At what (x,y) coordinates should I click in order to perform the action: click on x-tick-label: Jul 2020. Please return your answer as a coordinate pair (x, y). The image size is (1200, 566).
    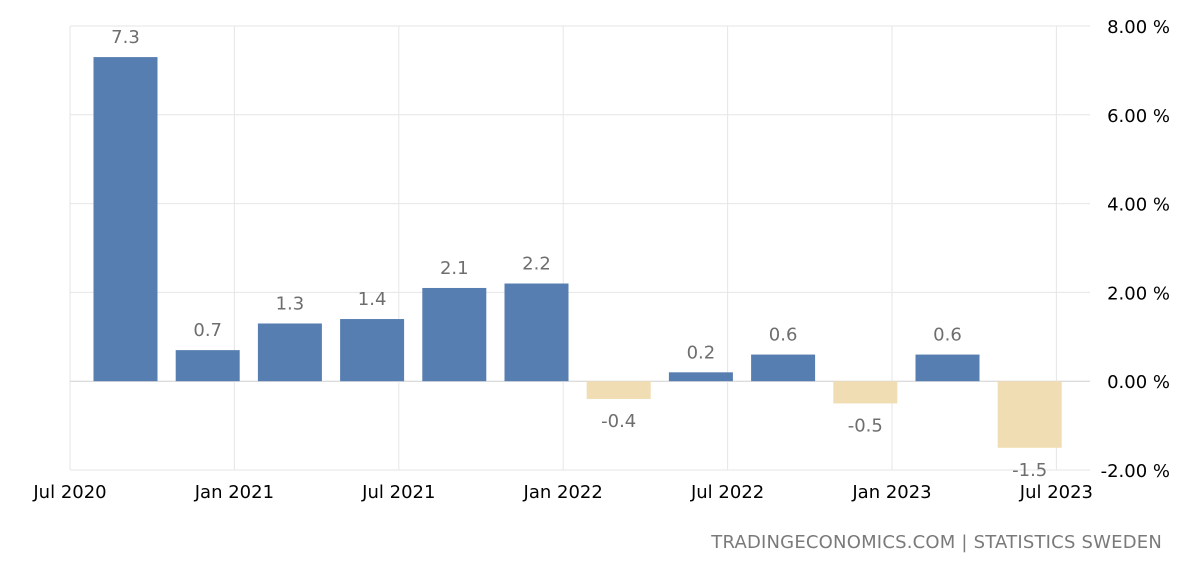
    Looking at the image, I should click on (69, 492).